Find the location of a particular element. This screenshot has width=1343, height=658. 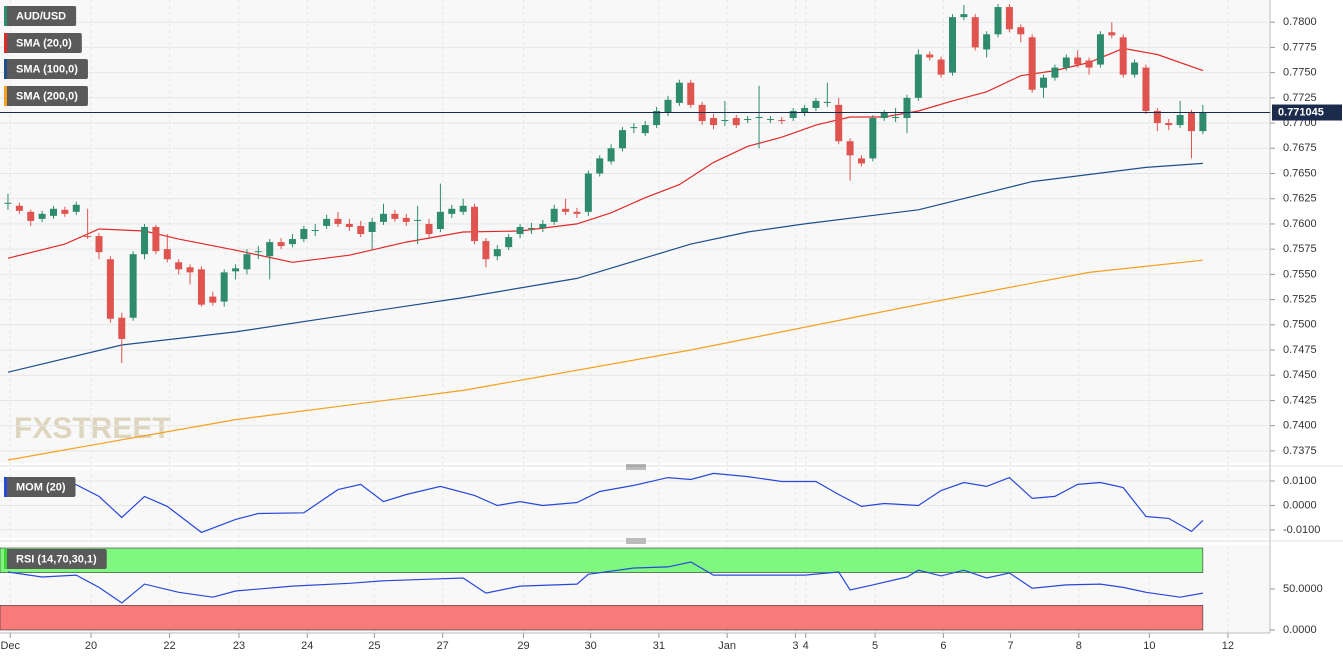

y-tick-label: 0.7375 is located at coordinates (1300, 451).